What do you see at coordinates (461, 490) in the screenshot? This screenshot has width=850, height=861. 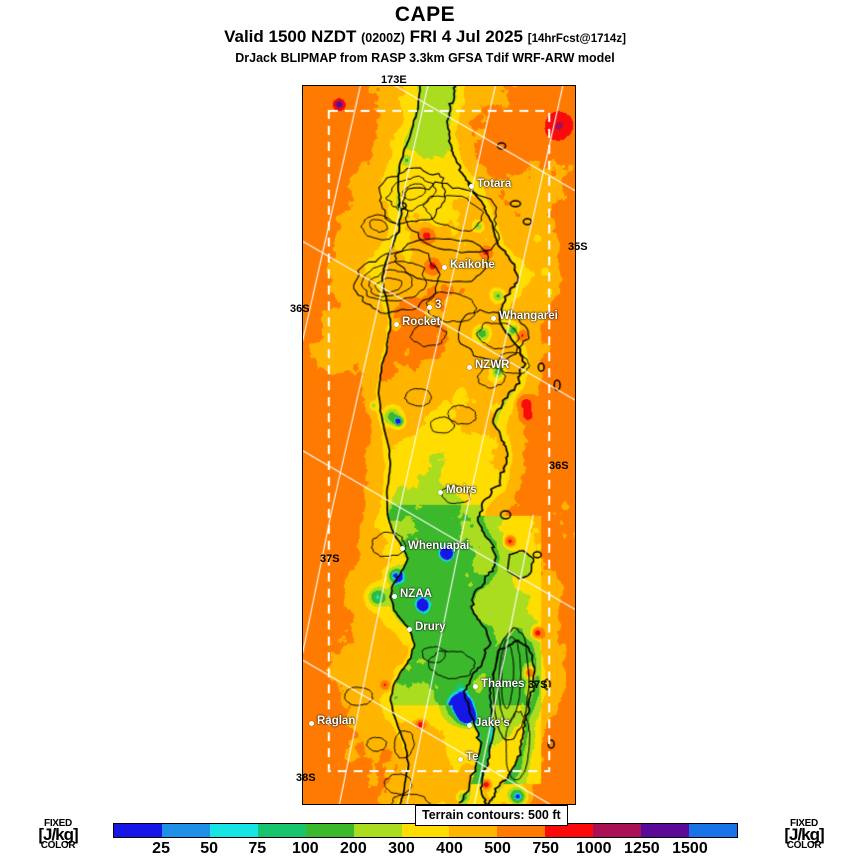 I see `site-label: Moirs` at bounding box center [461, 490].